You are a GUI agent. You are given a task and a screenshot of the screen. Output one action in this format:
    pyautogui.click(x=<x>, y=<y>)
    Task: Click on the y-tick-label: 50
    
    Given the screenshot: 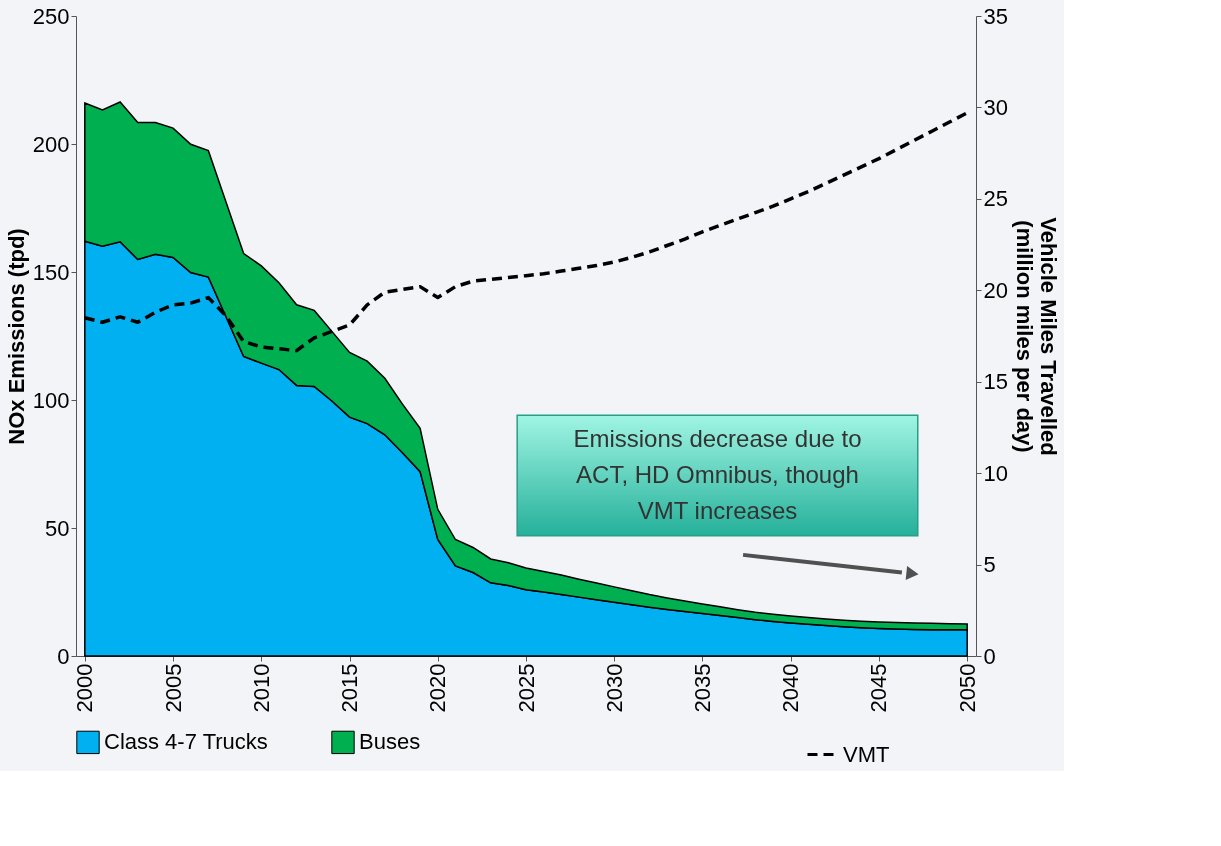 What is the action you would take?
    pyautogui.click(x=57, y=528)
    